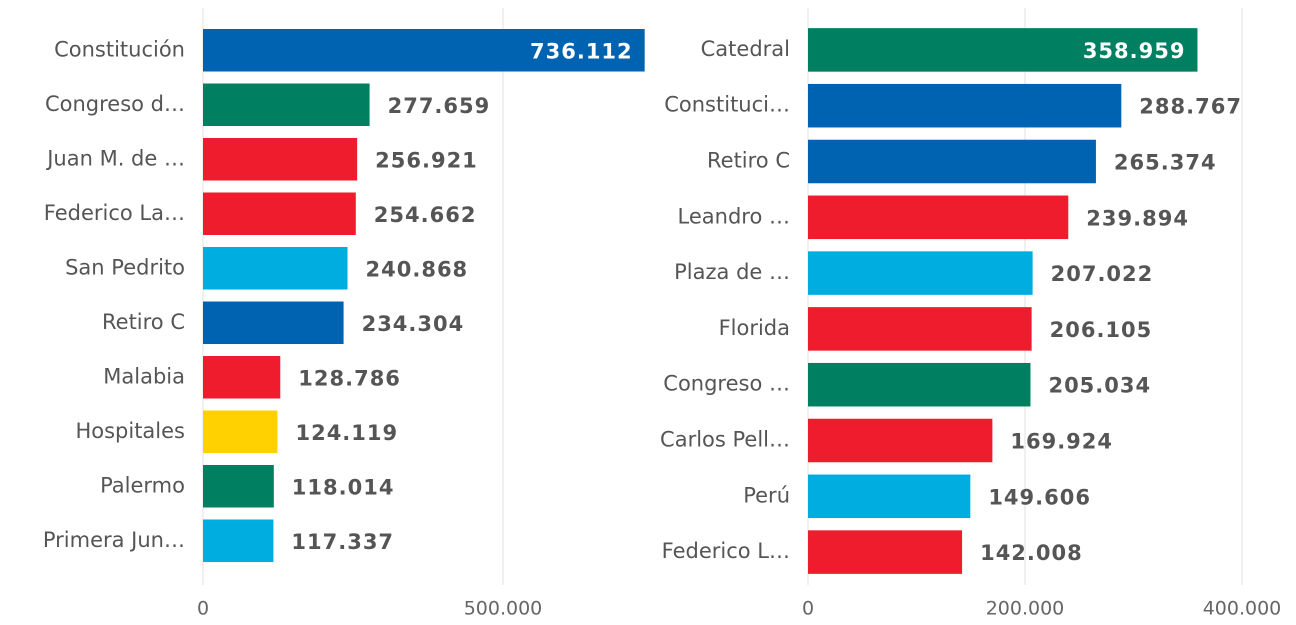 The height and width of the screenshot is (625, 1296). Describe the element at coordinates (1242, 609) in the screenshot. I see `x-tick-label: 400.000` at that location.